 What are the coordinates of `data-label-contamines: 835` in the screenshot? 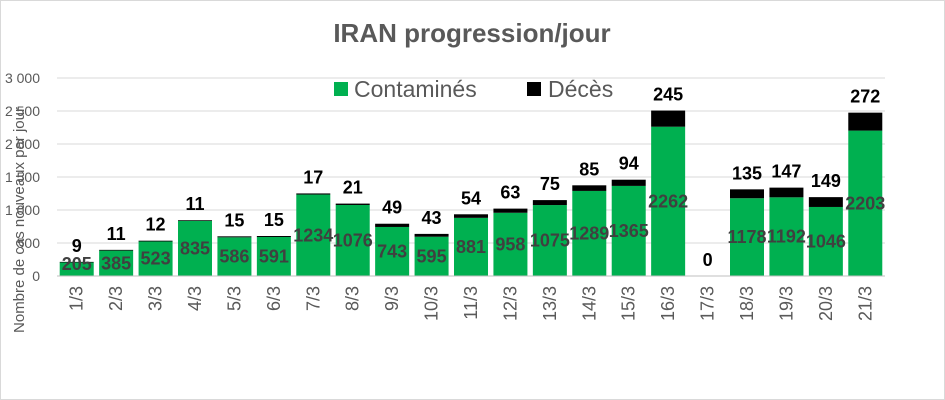 It's located at (195, 248).